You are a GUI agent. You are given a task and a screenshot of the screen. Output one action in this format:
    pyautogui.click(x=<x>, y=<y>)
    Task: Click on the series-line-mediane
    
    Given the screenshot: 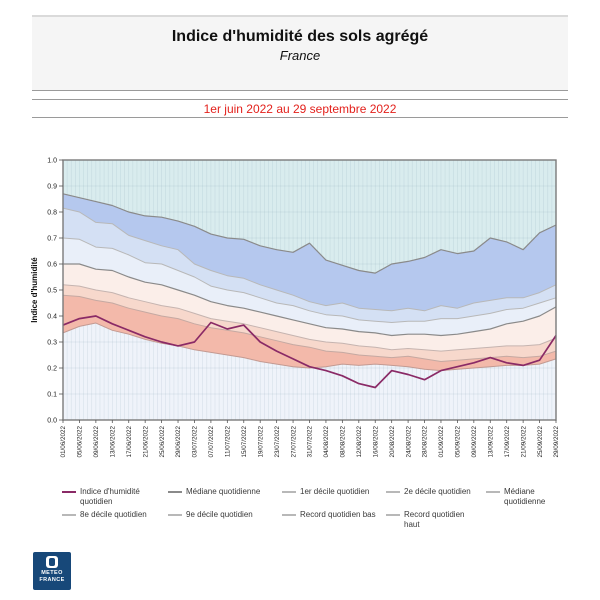 What is the action you would take?
    pyautogui.click(x=310, y=300)
    